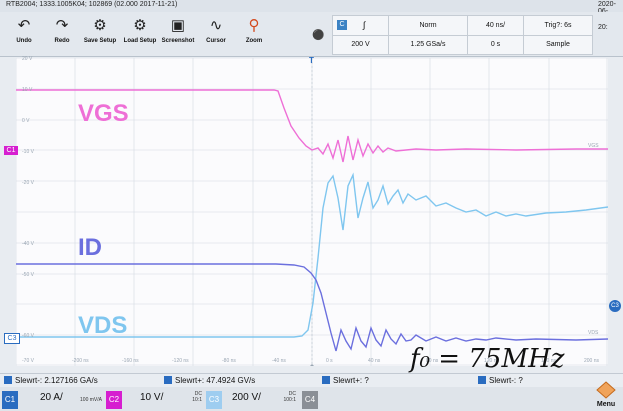  I want to click on c3-sub1: DC, so click(292, 394).